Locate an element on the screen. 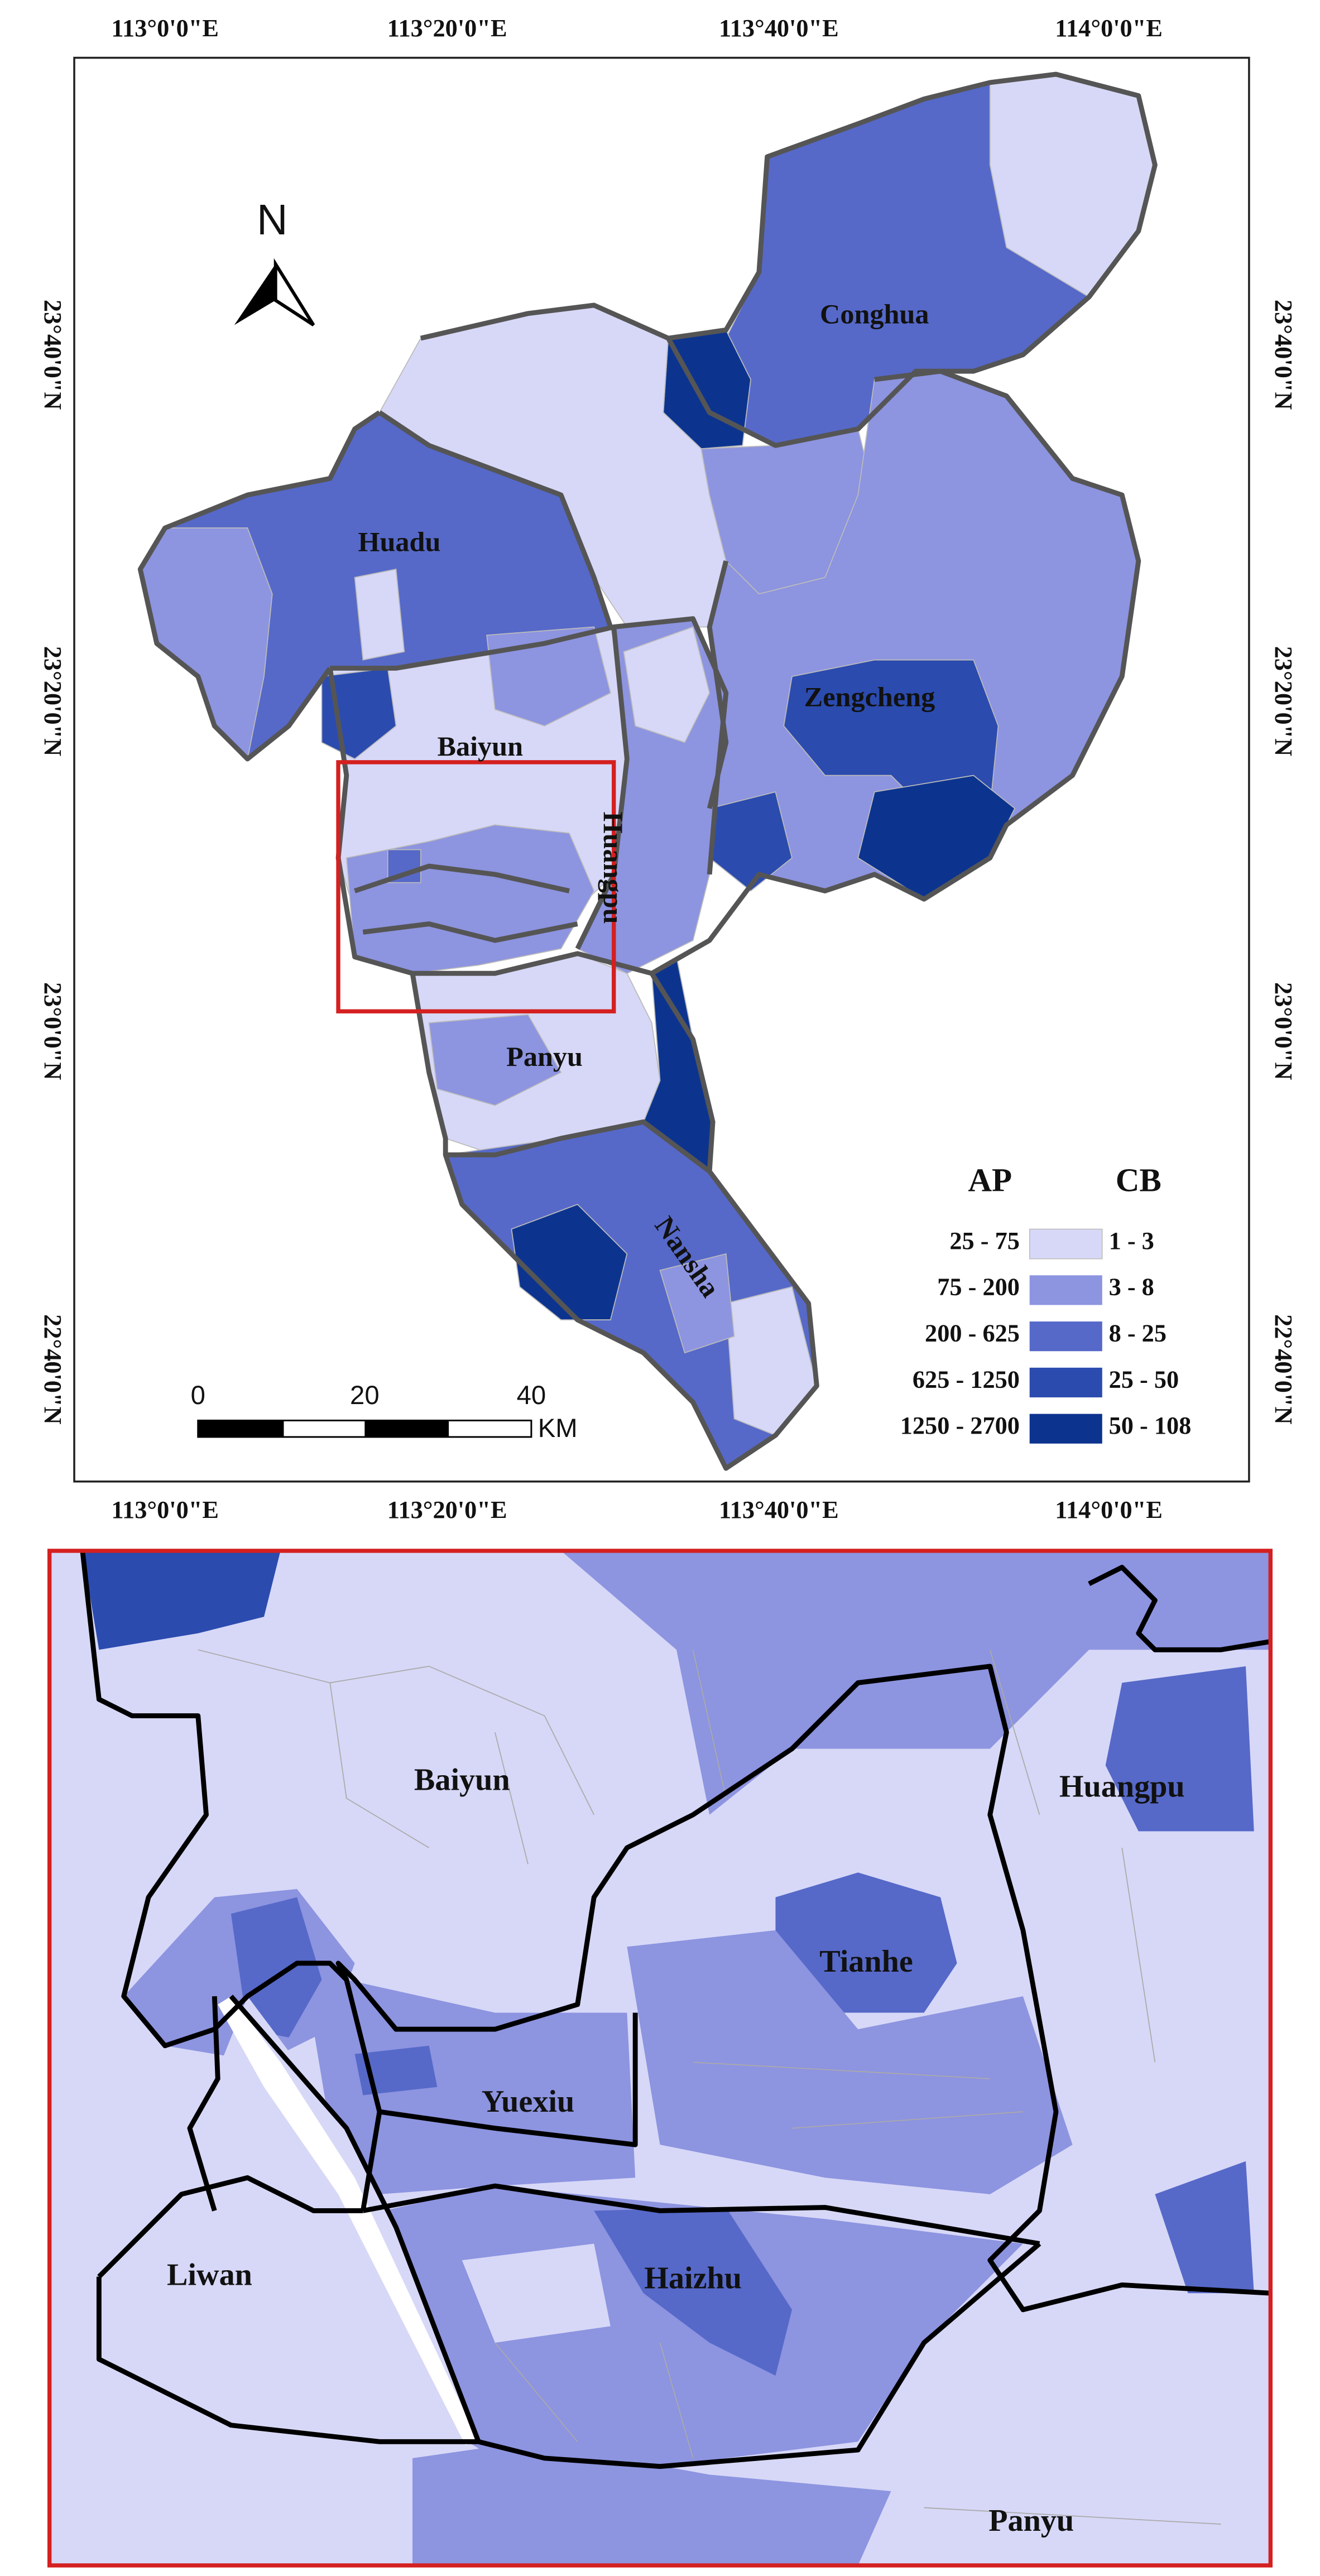 The image size is (1320, 2576). latitude-labels-left: 23°40'0"N 23°20'0"N 23°0'0"N 22°40'0"N is located at coordinates (53, 862).